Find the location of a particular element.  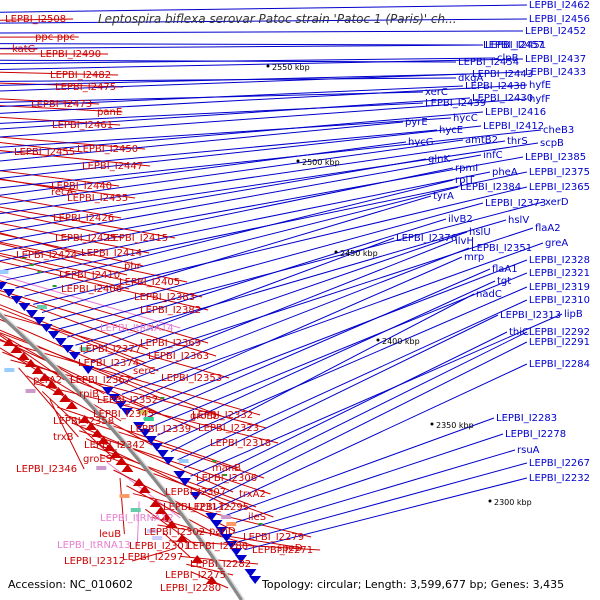

gene-label-reverse: trxA2 is located at coordinates (252, 494).